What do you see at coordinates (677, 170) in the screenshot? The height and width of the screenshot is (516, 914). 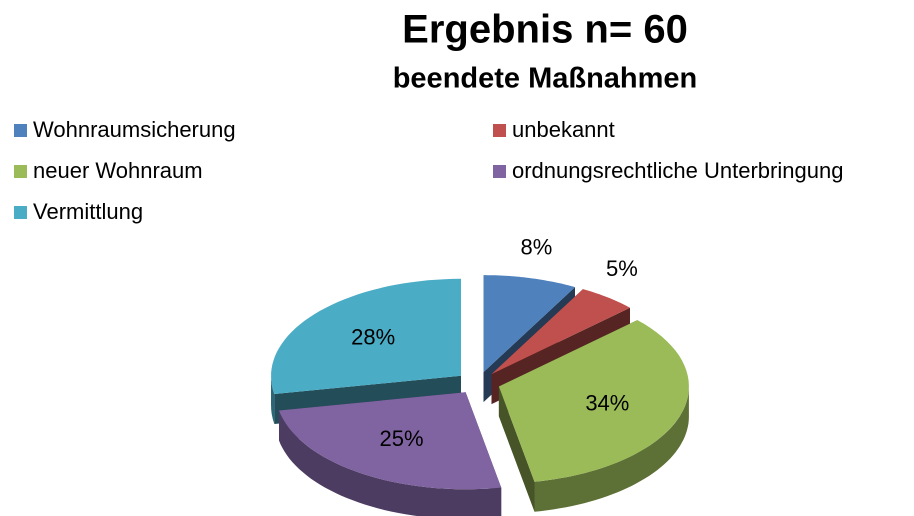 I see `legend-label: ordnungsrechtliche Unterbringung` at bounding box center [677, 170].